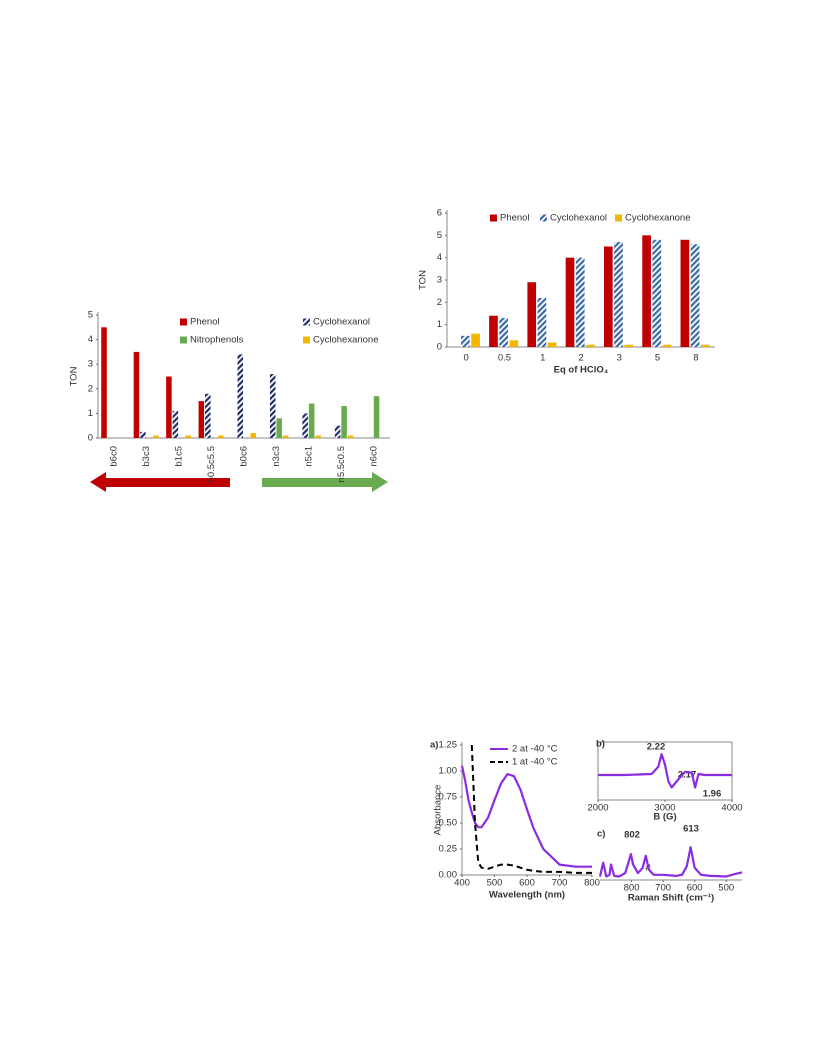 The width and height of the screenshot is (816, 1061). I want to click on x-tick-label: 5, so click(657, 358).